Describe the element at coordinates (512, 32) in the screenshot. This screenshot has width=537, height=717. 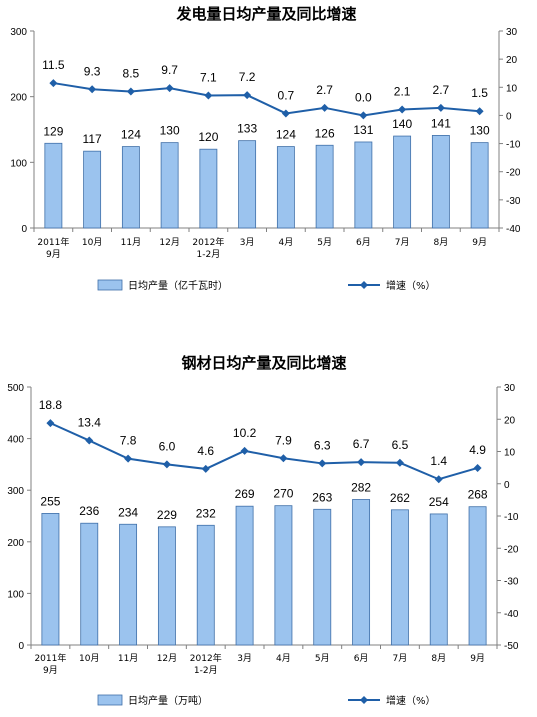
I see `chart1-right-tick-label: 30` at that location.